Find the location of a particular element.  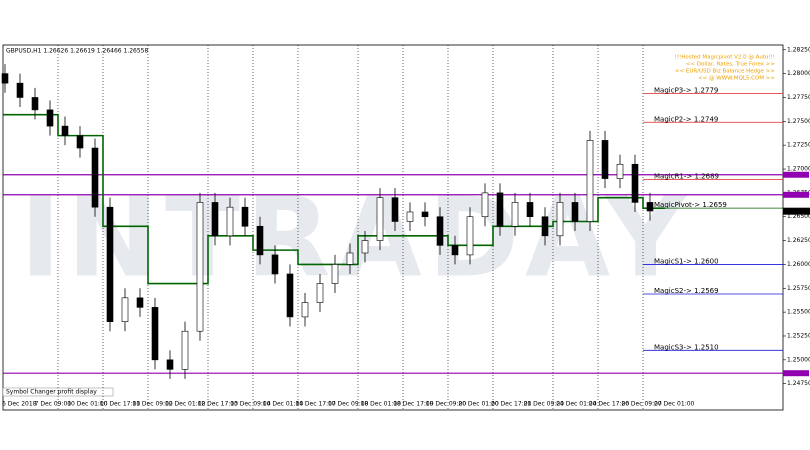

x-tick-label: 18 Dec 01:00 is located at coordinates (381, 404).